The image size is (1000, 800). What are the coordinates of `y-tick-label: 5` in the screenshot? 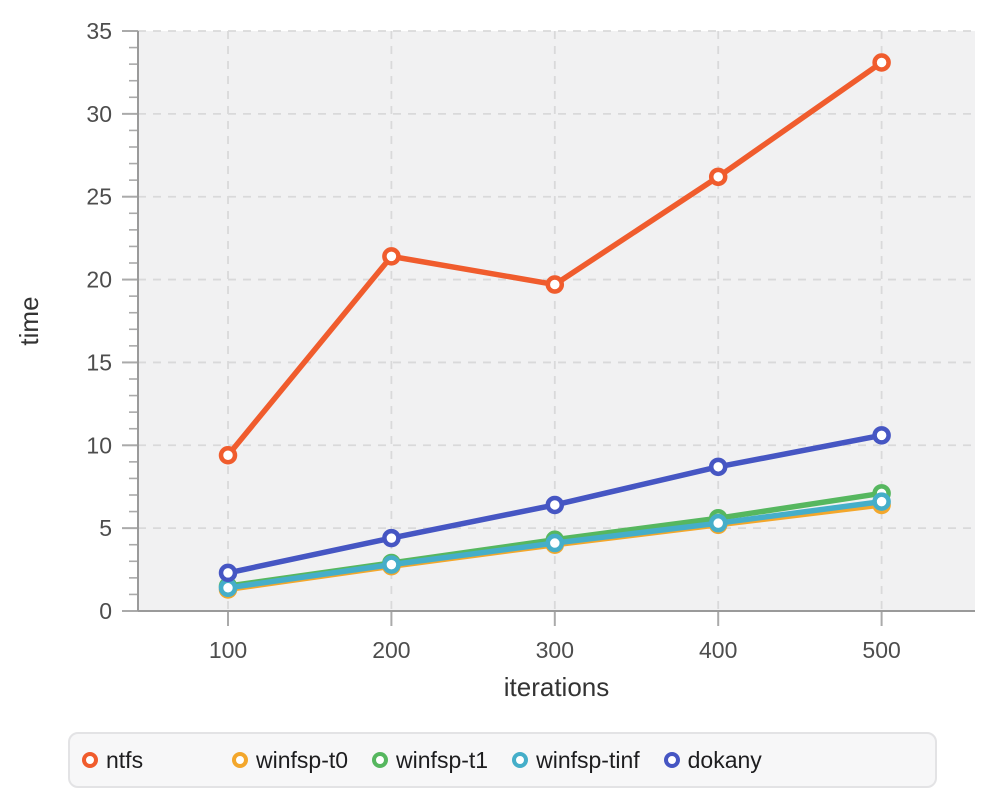 It's located at (105, 528).